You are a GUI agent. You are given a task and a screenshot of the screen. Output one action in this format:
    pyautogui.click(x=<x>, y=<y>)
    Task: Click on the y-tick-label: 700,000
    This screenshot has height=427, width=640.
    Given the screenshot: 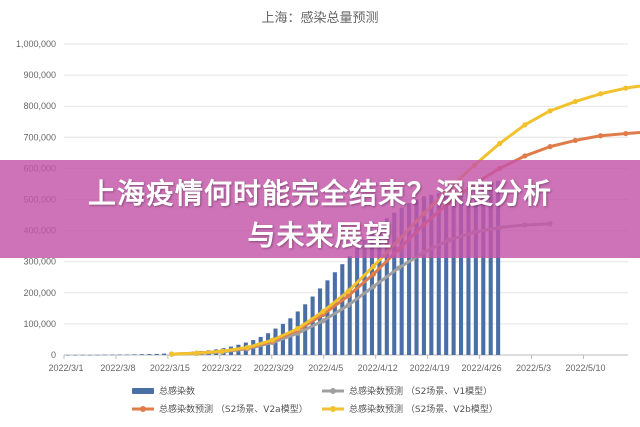 What is the action you would take?
    pyautogui.click(x=39, y=137)
    